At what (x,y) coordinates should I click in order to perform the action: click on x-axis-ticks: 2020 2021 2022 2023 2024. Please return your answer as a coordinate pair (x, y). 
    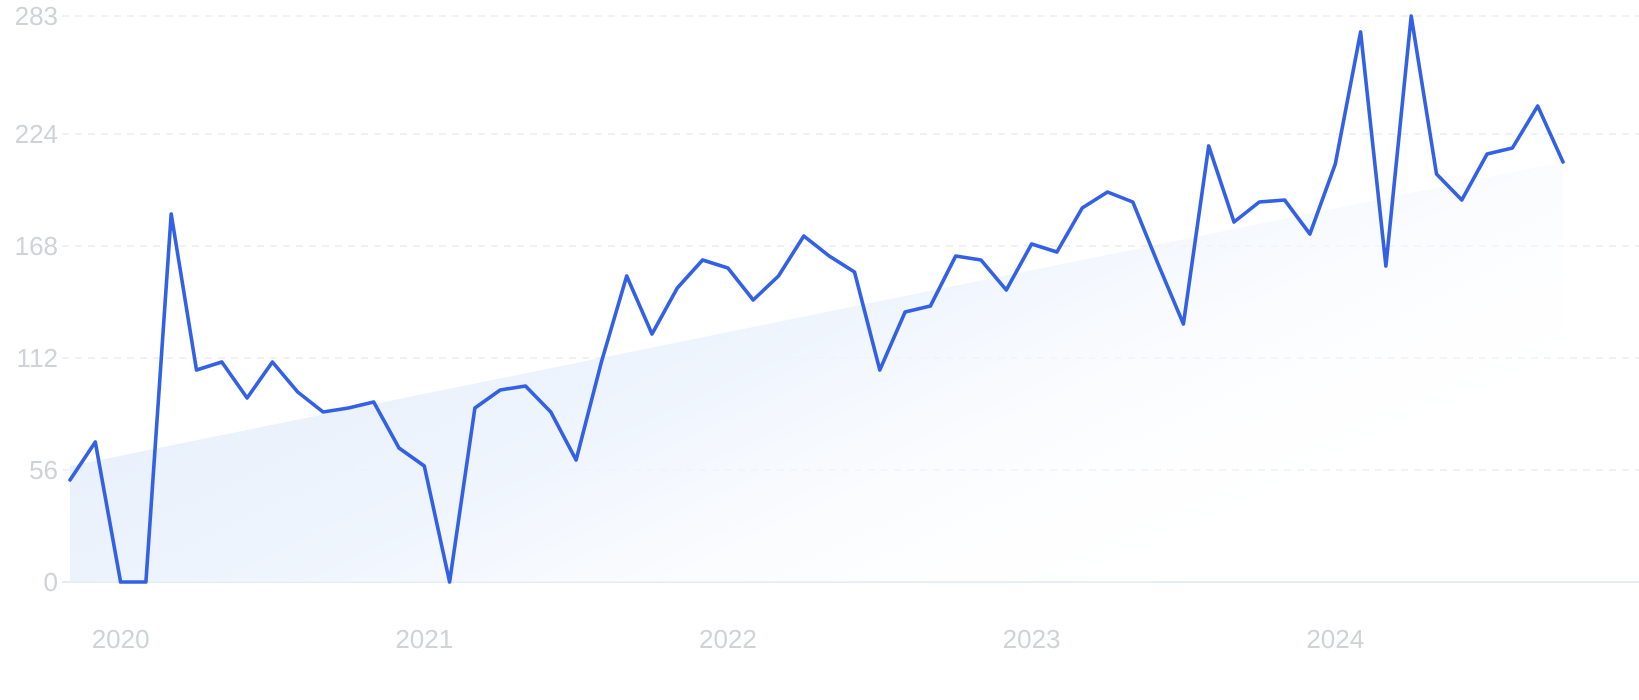
    Looking at the image, I should click on (728, 639).